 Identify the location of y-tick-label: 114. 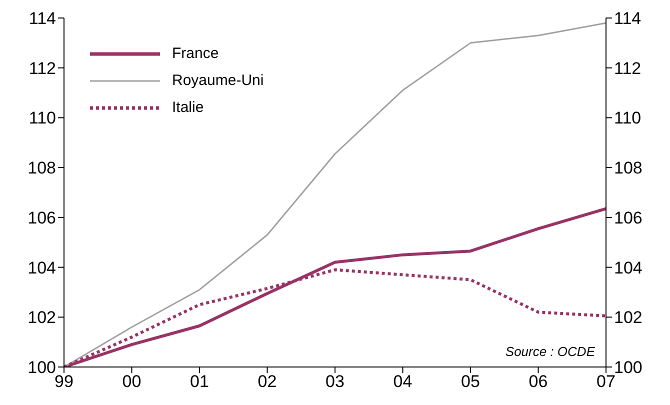
(42, 18).